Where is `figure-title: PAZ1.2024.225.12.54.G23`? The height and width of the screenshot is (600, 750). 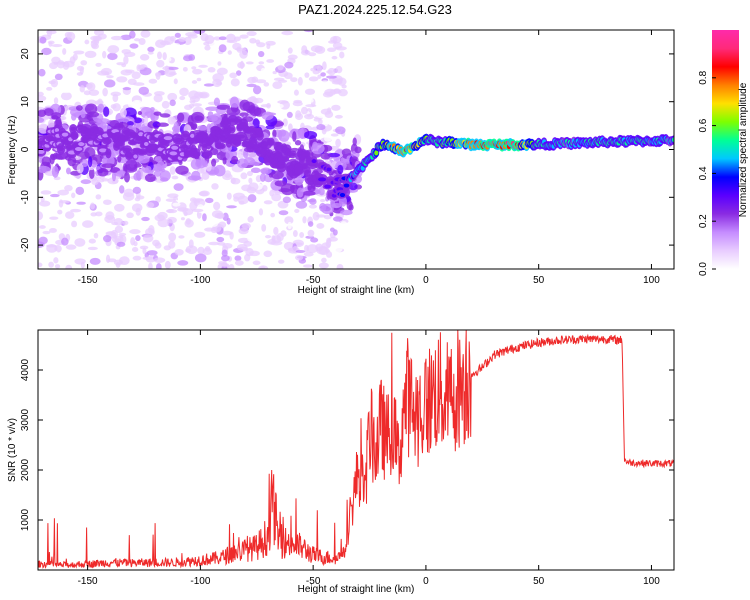
figure-title: PAZ1.2024.225.12.54.G23 is located at coordinates (375, 9).